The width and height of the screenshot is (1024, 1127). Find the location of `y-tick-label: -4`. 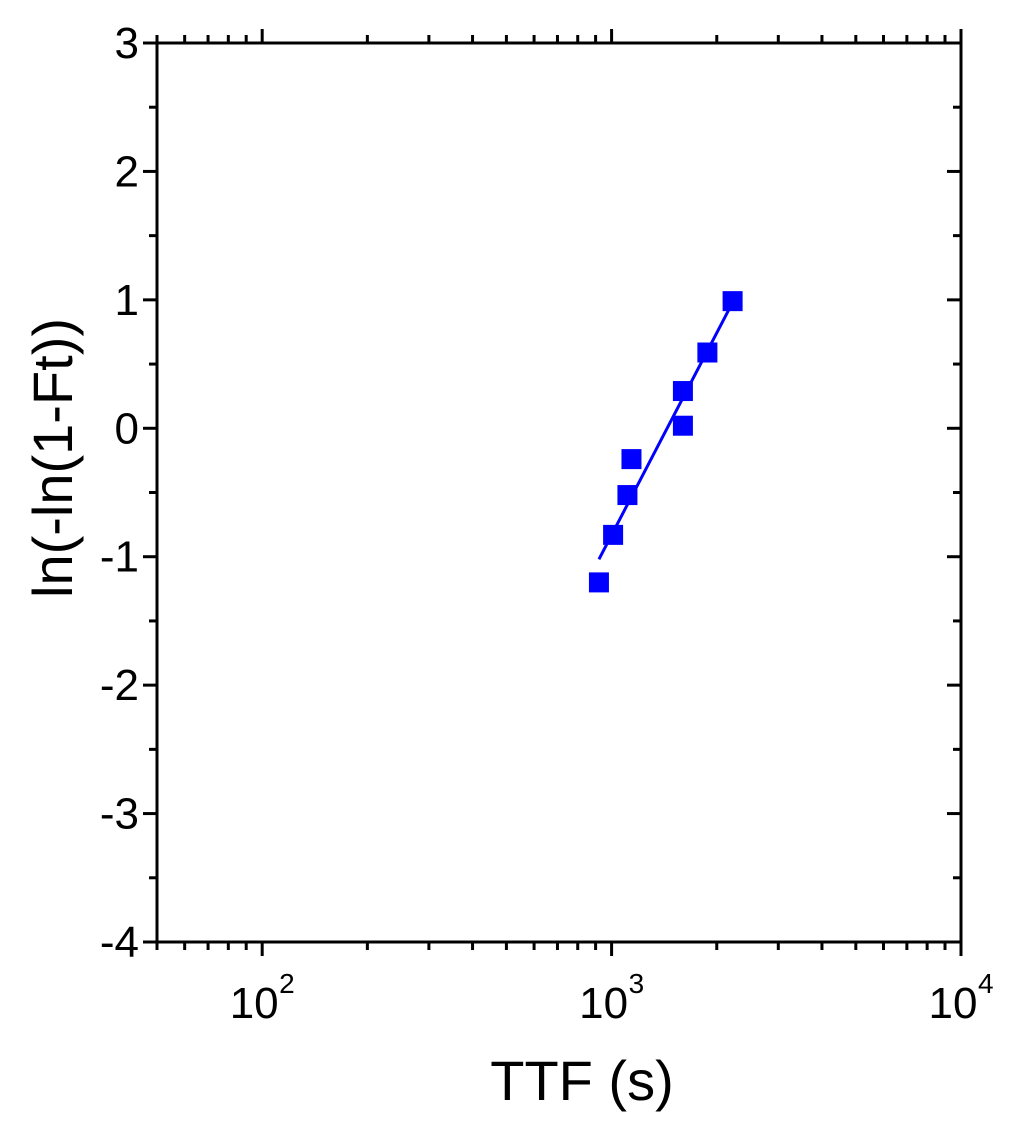

y-tick-label: -4 is located at coordinates (119, 942).